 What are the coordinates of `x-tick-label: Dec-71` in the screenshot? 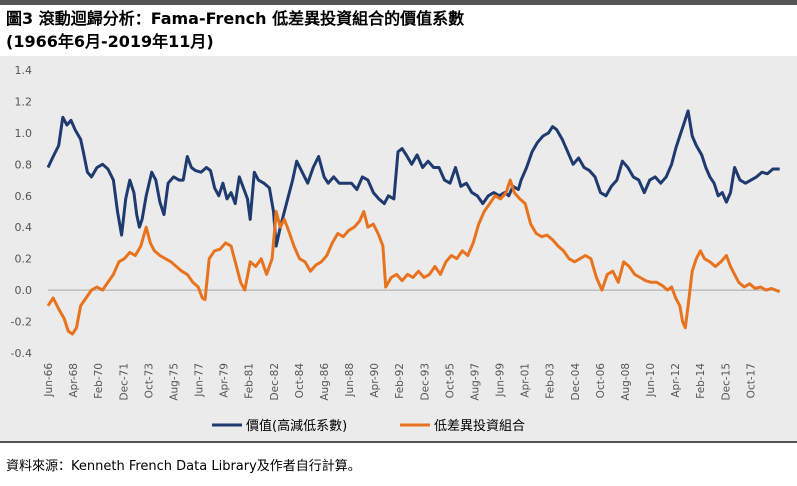 It's located at (124, 381).